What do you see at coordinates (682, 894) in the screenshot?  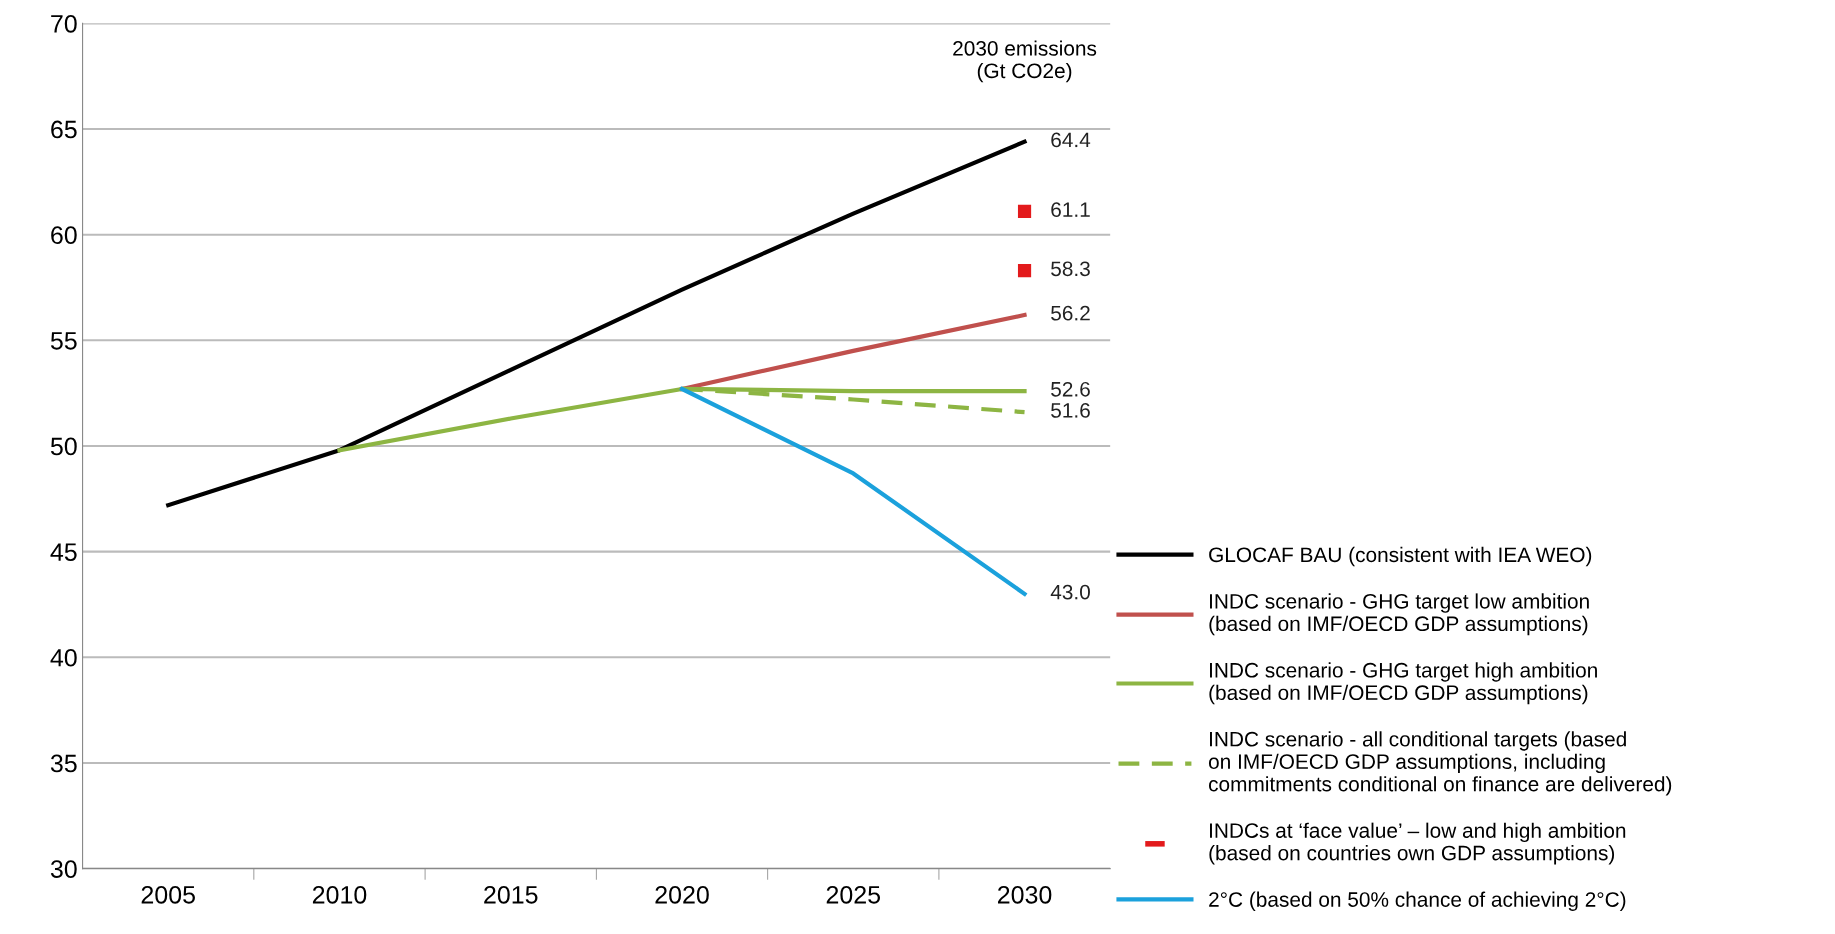 I see `x-tick-label: 2020` at bounding box center [682, 894].